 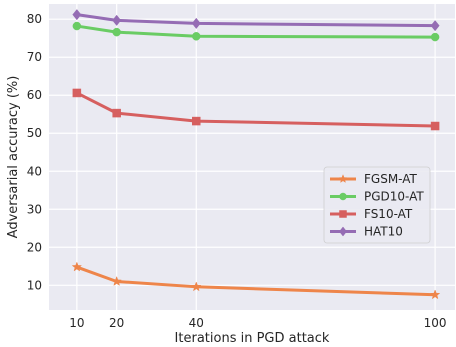 I want to click on x-tick-label: 100, so click(x=435, y=323).